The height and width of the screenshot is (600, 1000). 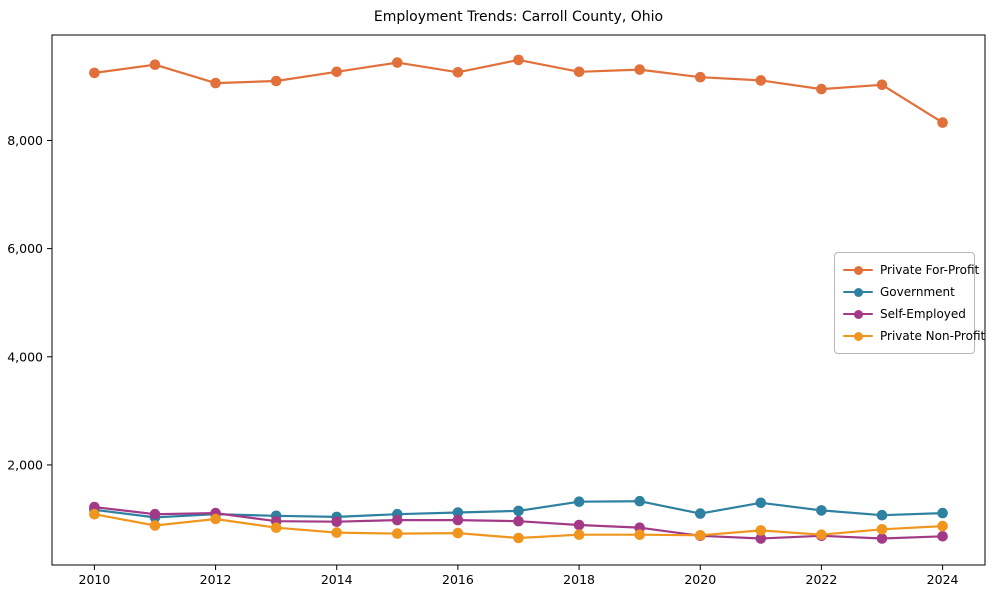 What do you see at coordinates (216, 579) in the screenshot?
I see `x-tick-label: 2012` at bounding box center [216, 579].